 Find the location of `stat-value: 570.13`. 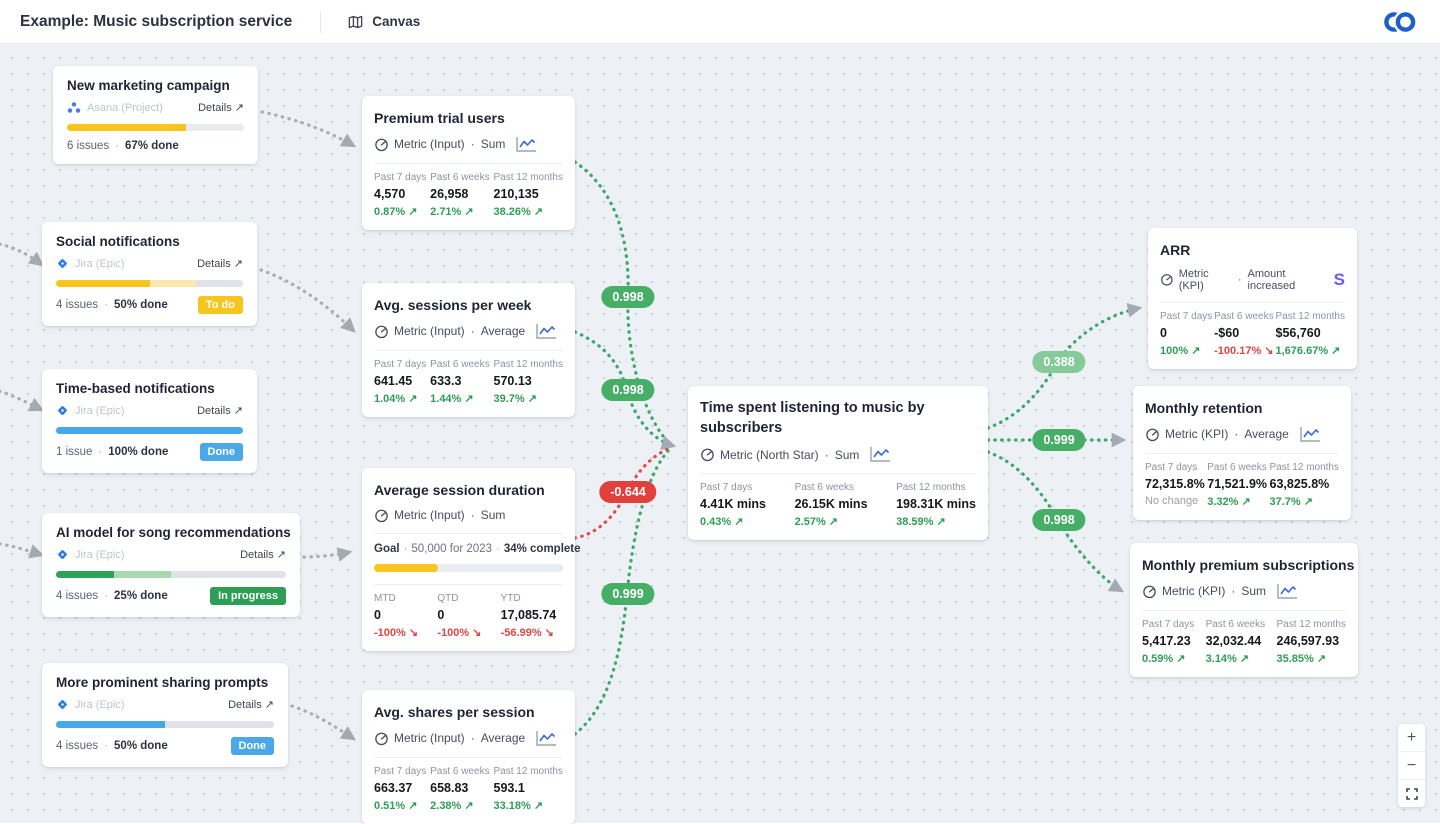

stat-value: 570.13 is located at coordinates (512, 380).